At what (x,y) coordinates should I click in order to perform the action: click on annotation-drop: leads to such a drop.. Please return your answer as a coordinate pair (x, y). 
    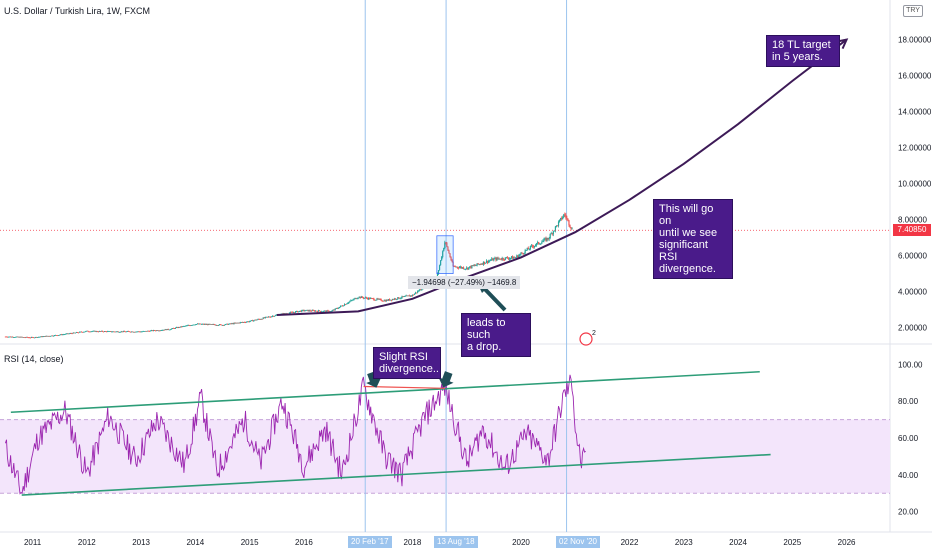
    Looking at the image, I should click on (496, 335).